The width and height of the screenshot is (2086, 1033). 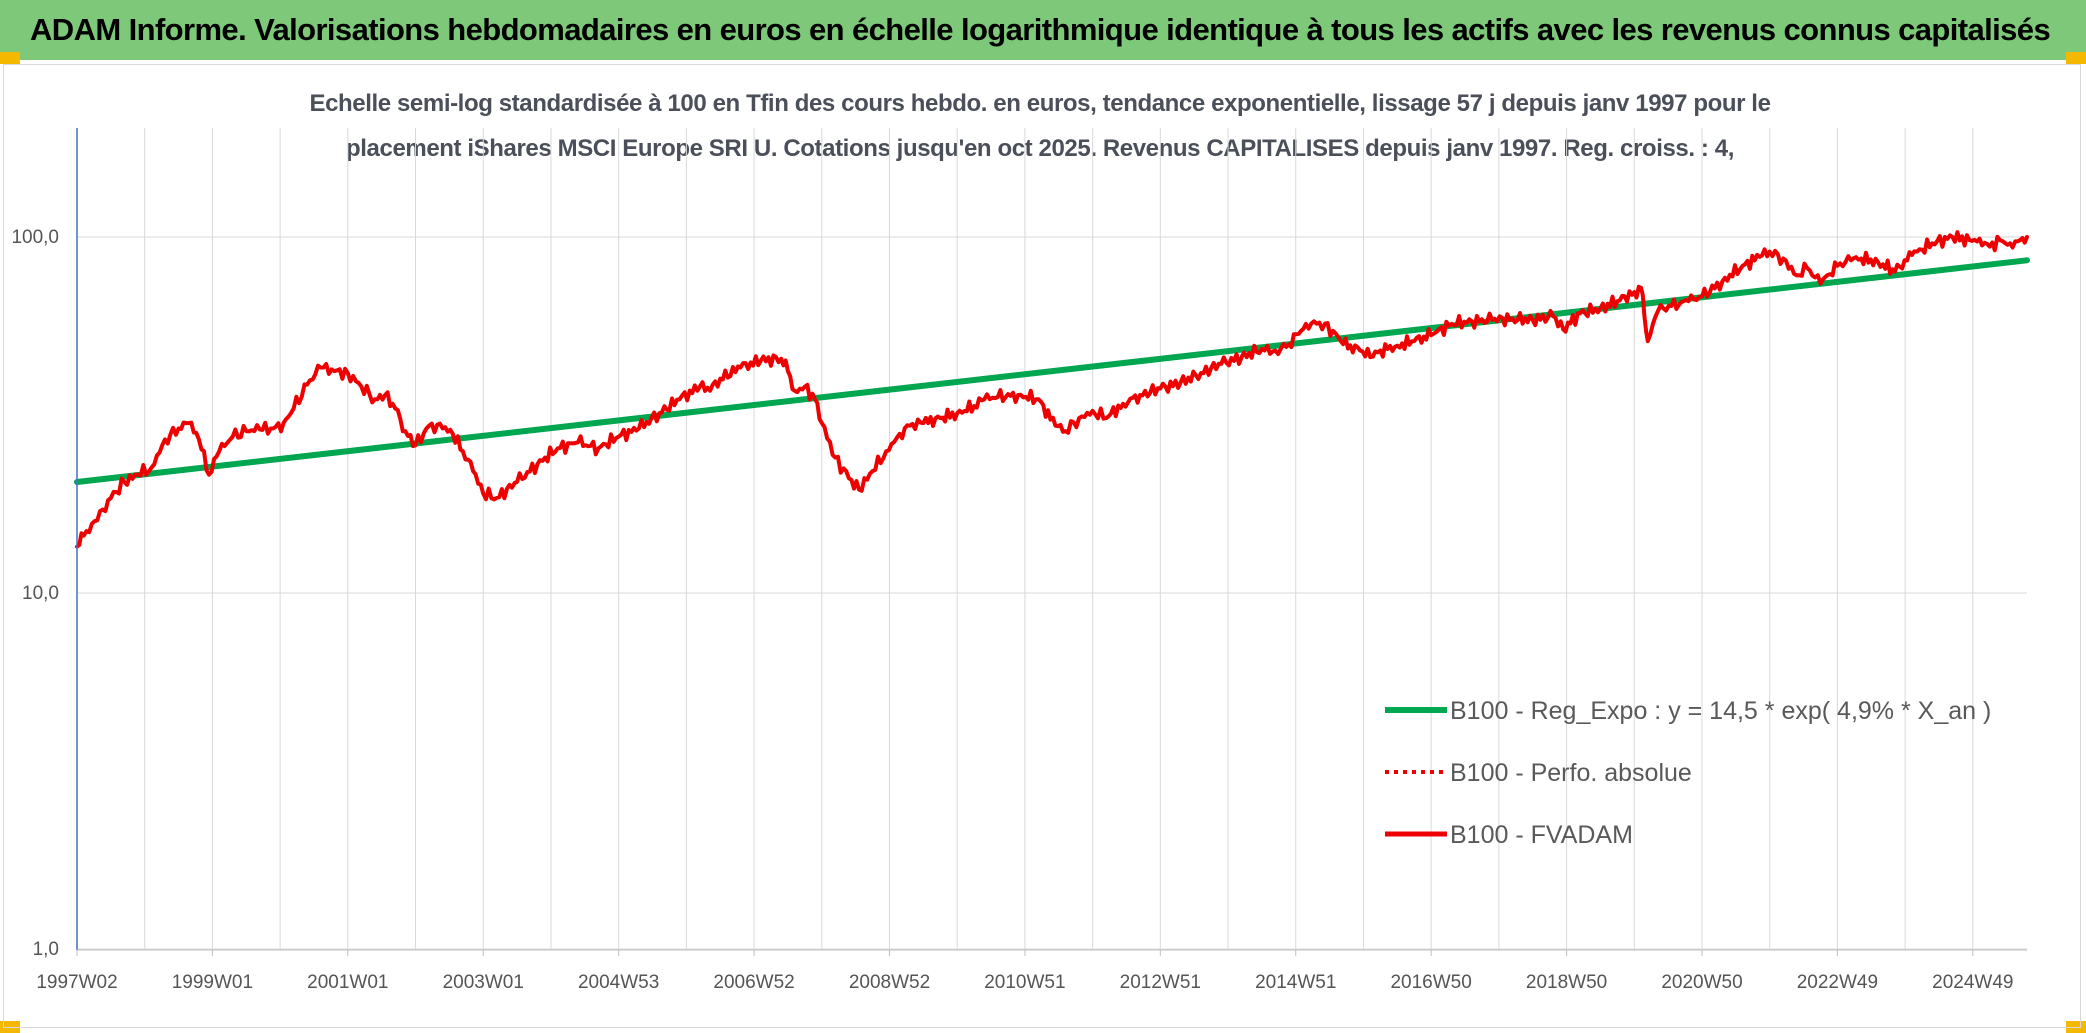 I want to click on x-tick-label: 2024W49, so click(x=1972, y=982).